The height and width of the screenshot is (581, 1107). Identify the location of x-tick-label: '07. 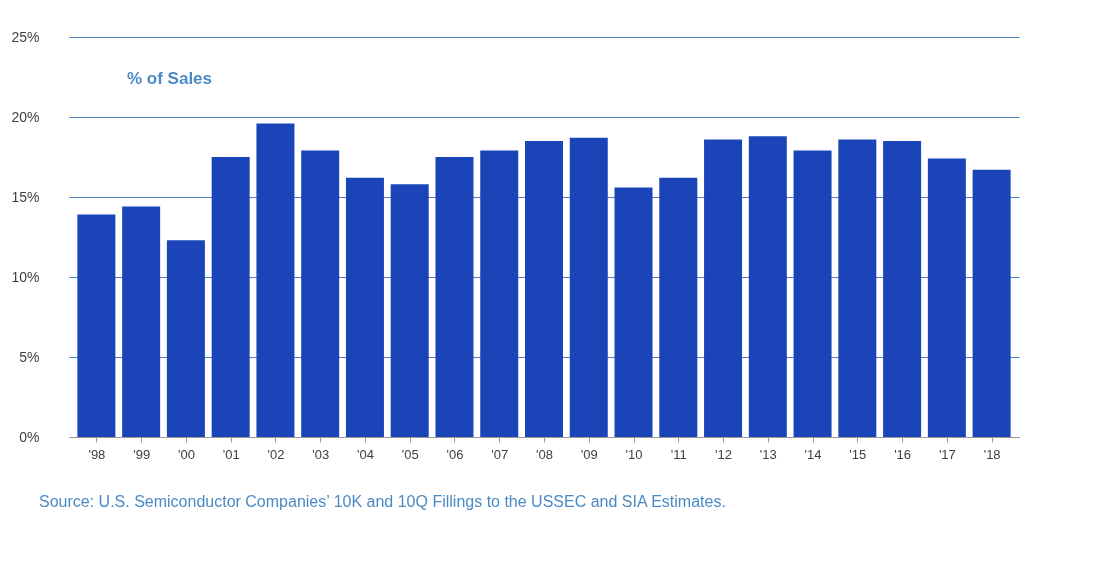
(500, 454).